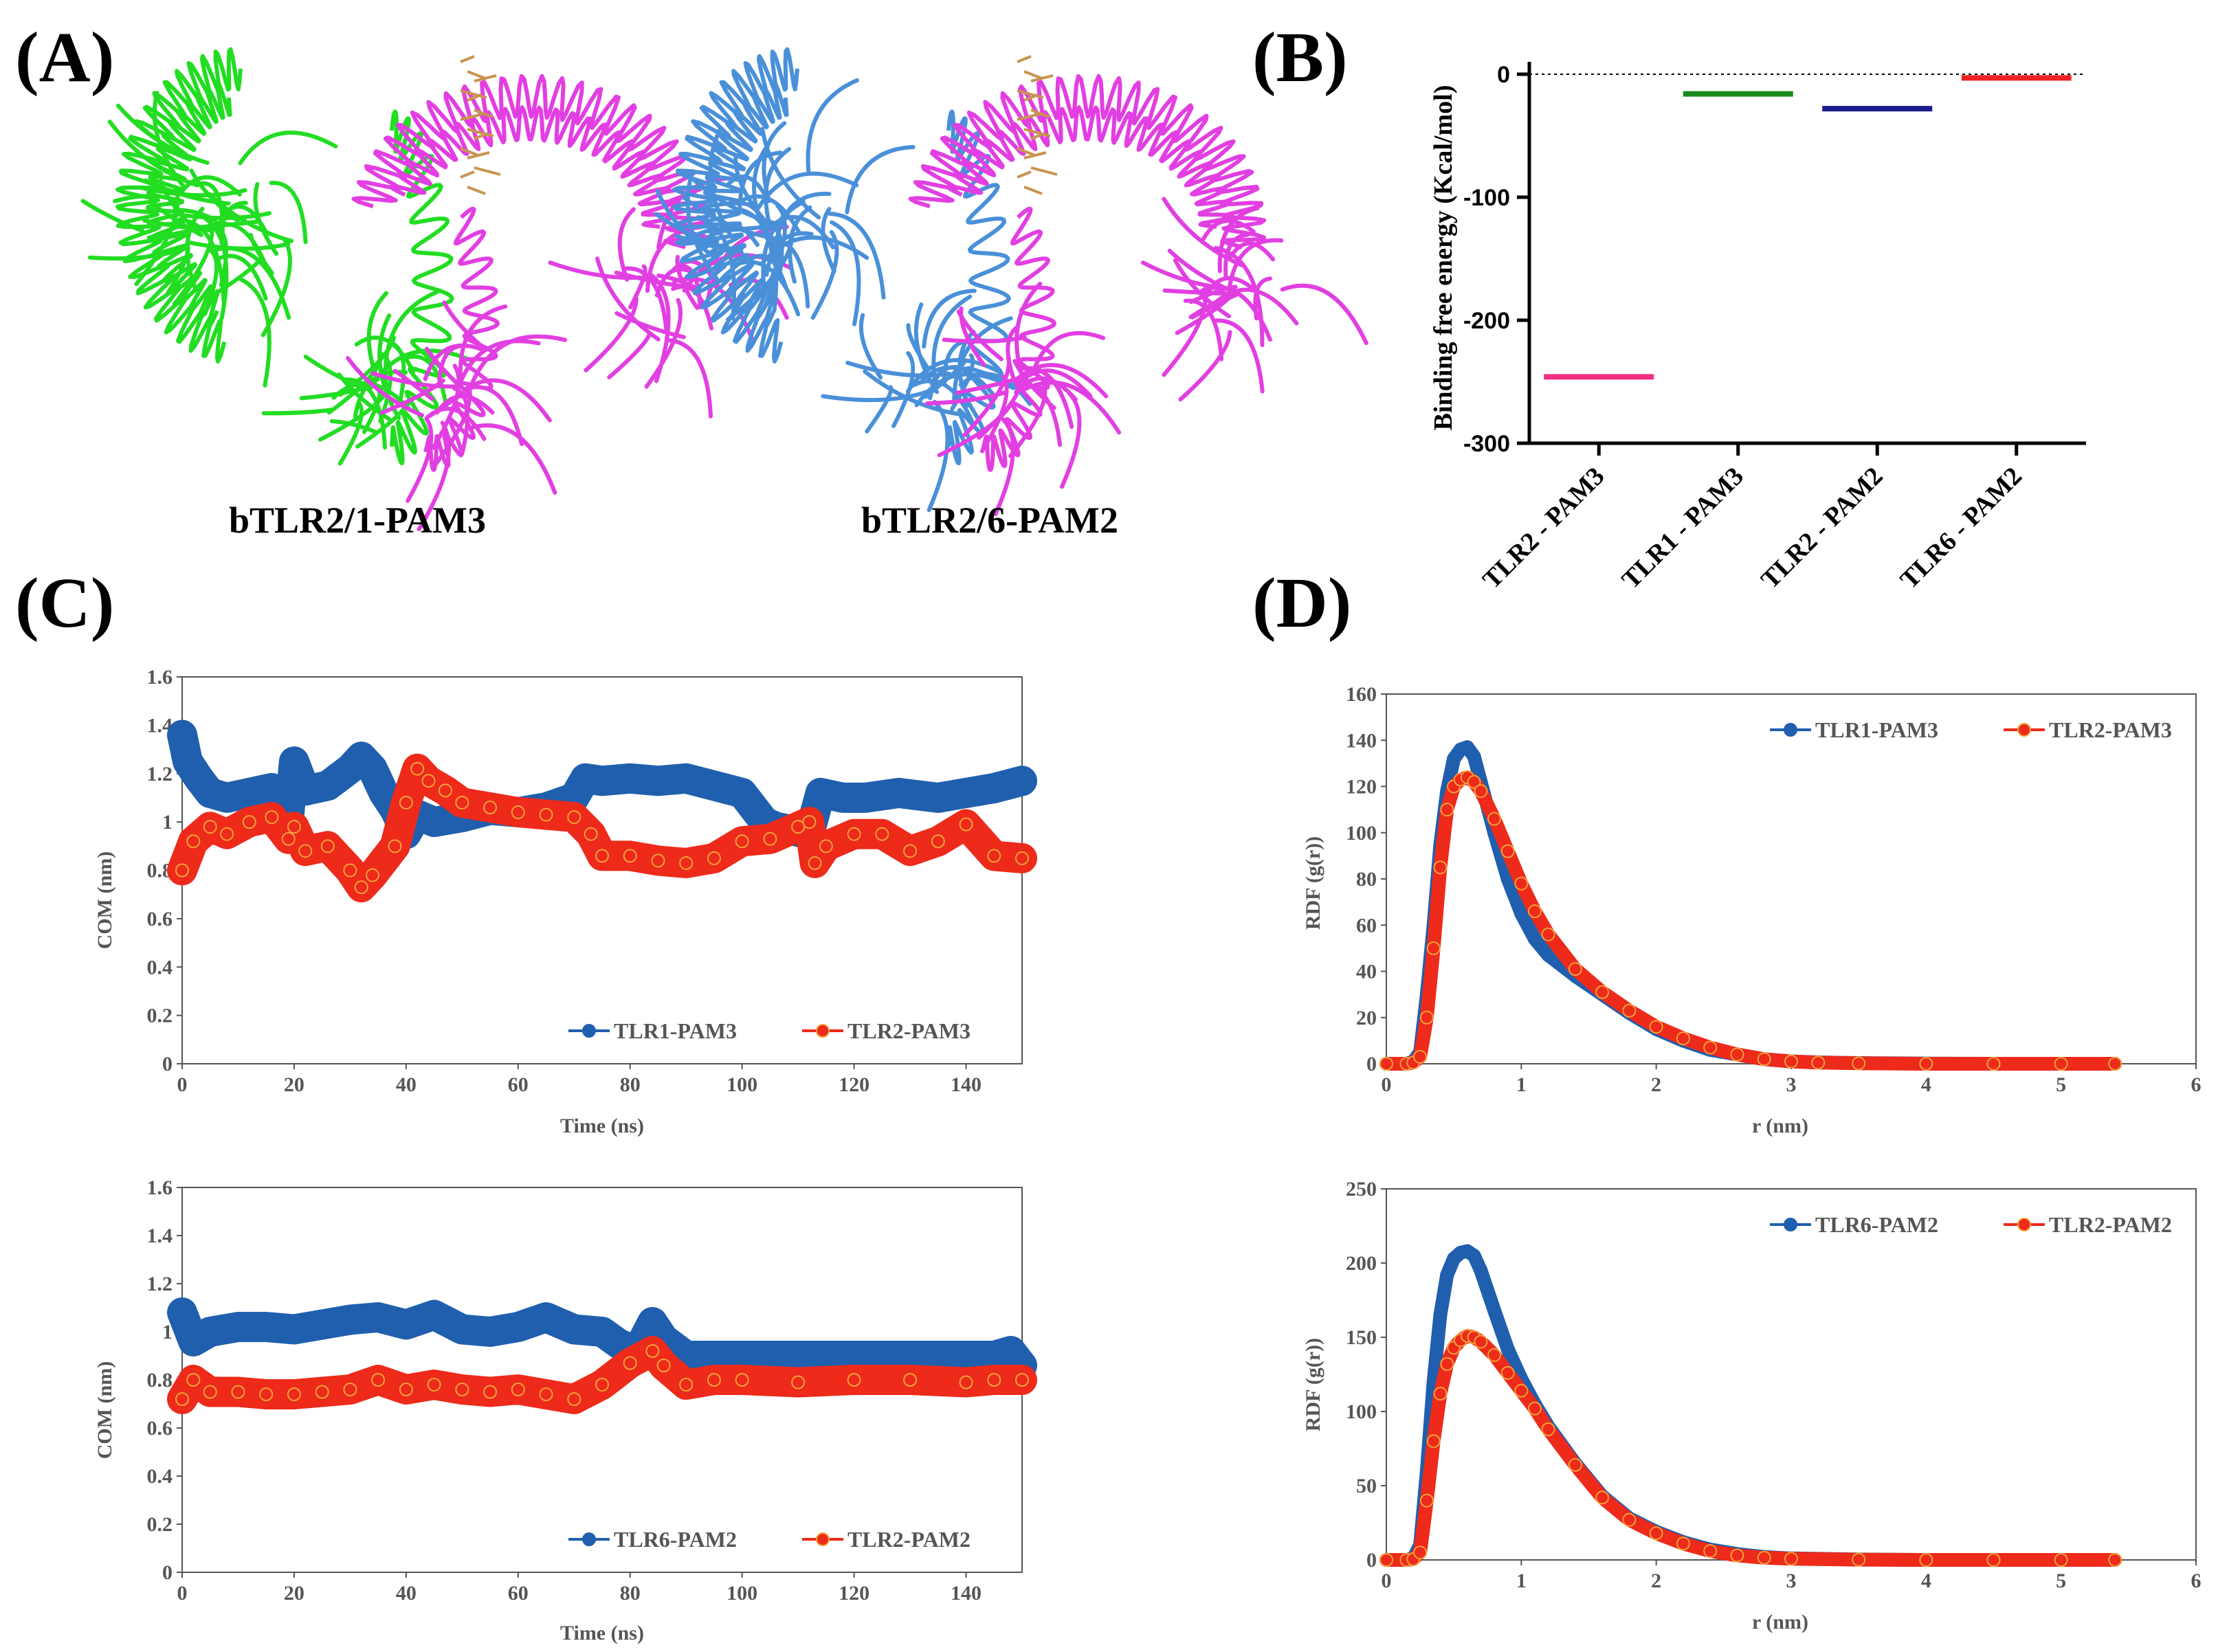 This screenshot has height=1652, width=2240. Describe the element at coordinates (1486, 321) in the screenshot. I see `chart-b-ytick-label: -200` at that location.